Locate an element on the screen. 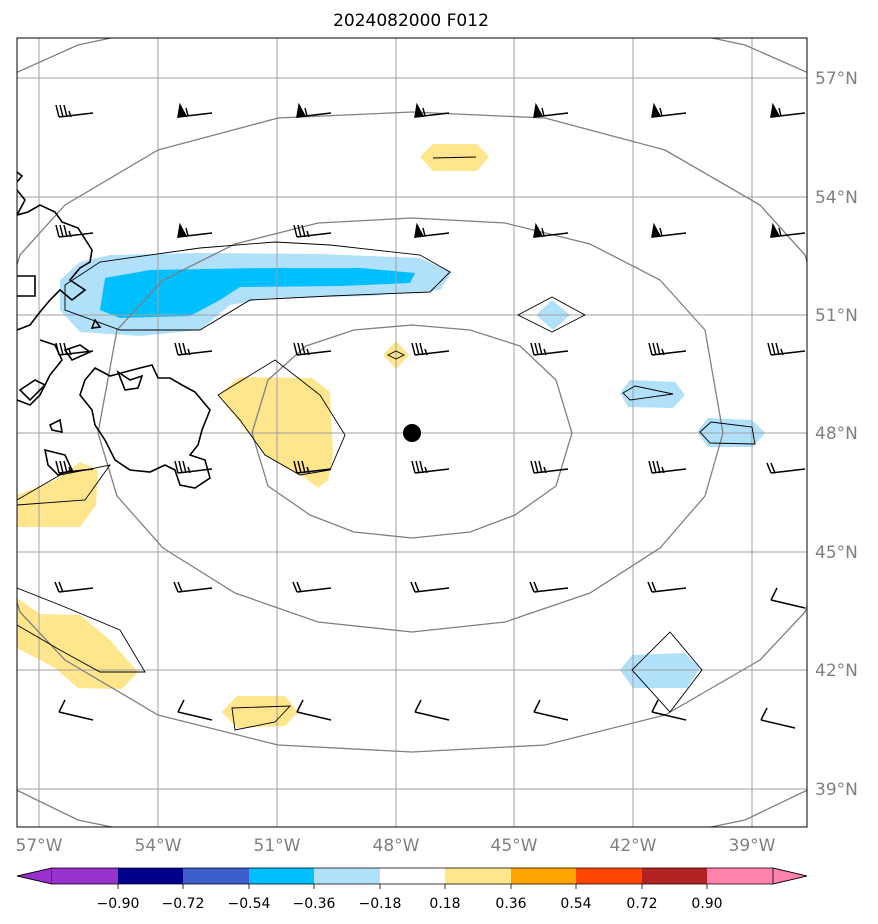  lon-label: 39°W is located at coordinates (752, 846).